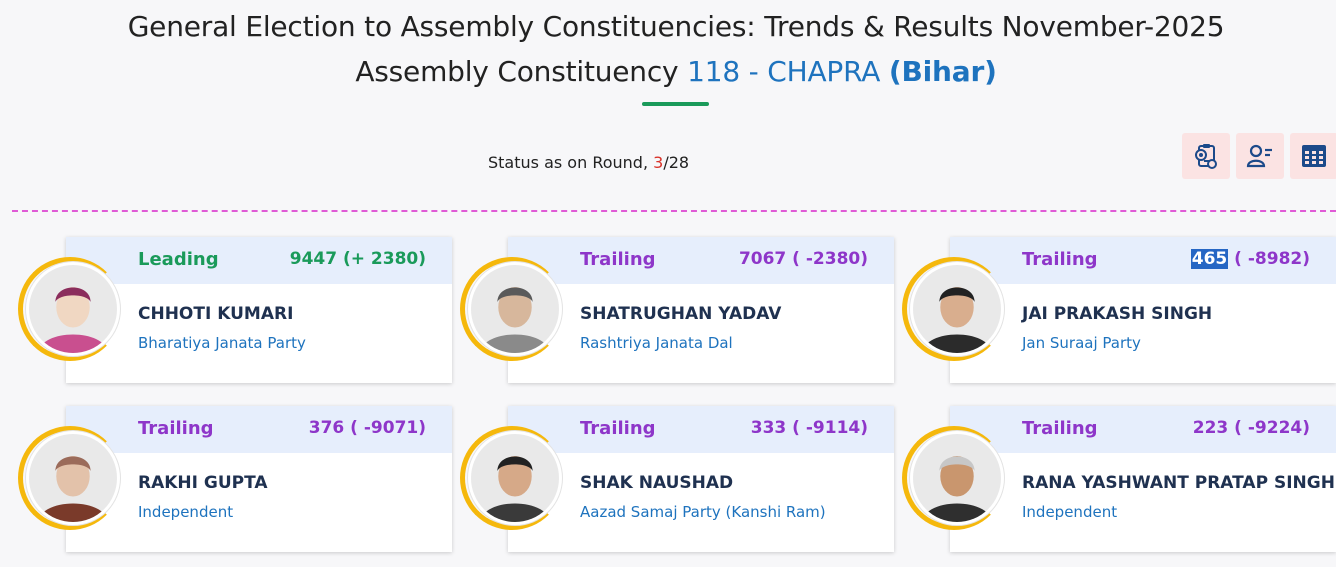 This screenshot has width=1336, height=567. Describe the element at coordinates (1081, 343) in the screenshot. I see `candidate-party: Jan Suraaj Party` at that location.